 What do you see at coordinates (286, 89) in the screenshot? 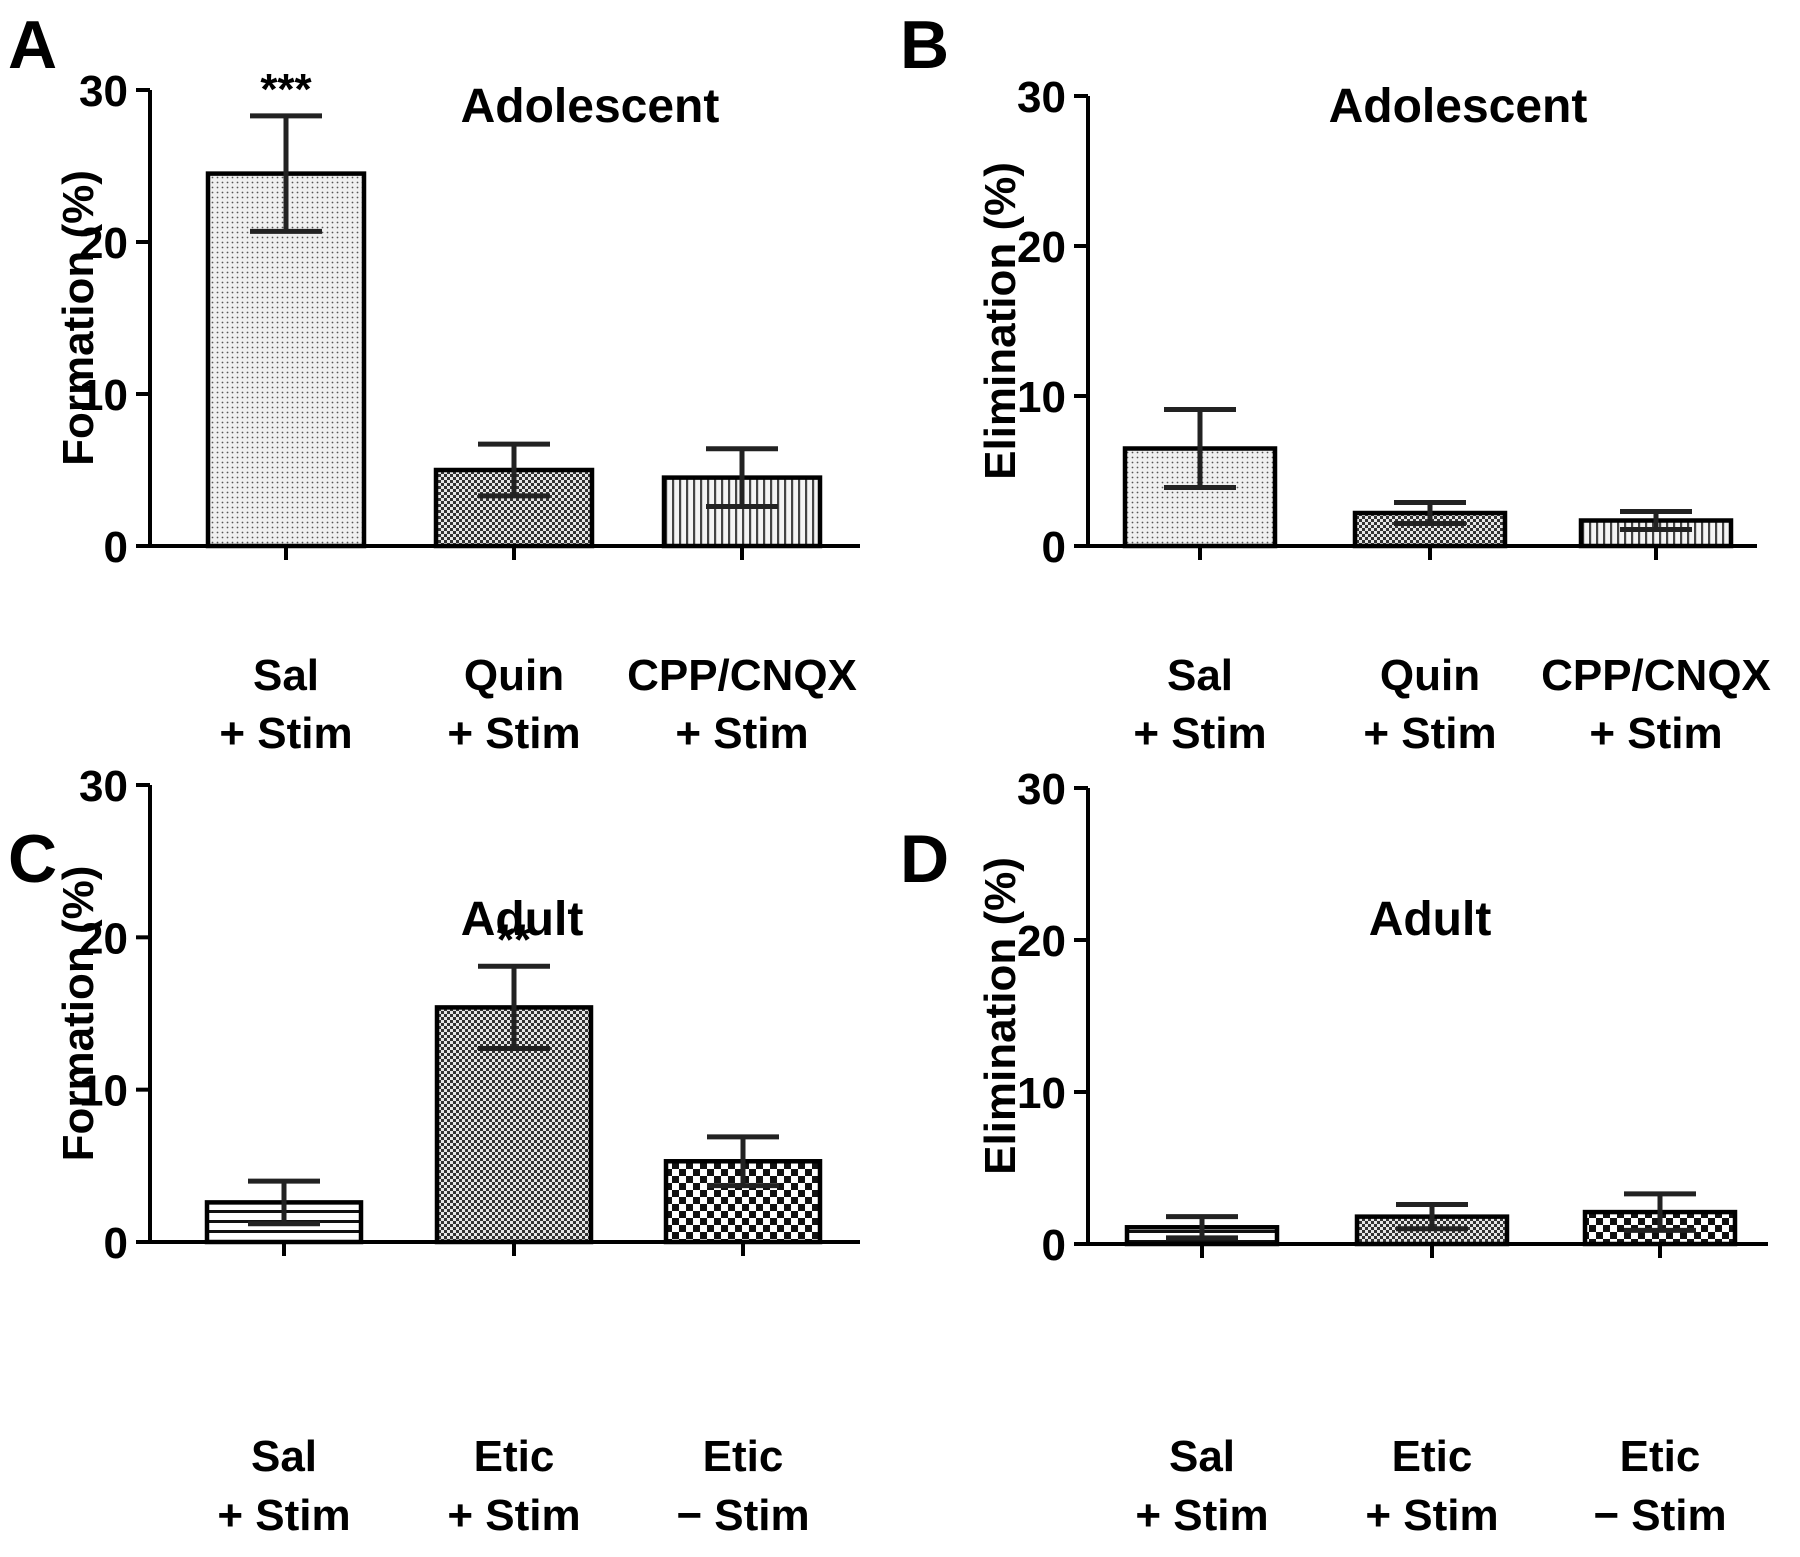
I see `significance-label: ***` at bounding box center [286, 89].